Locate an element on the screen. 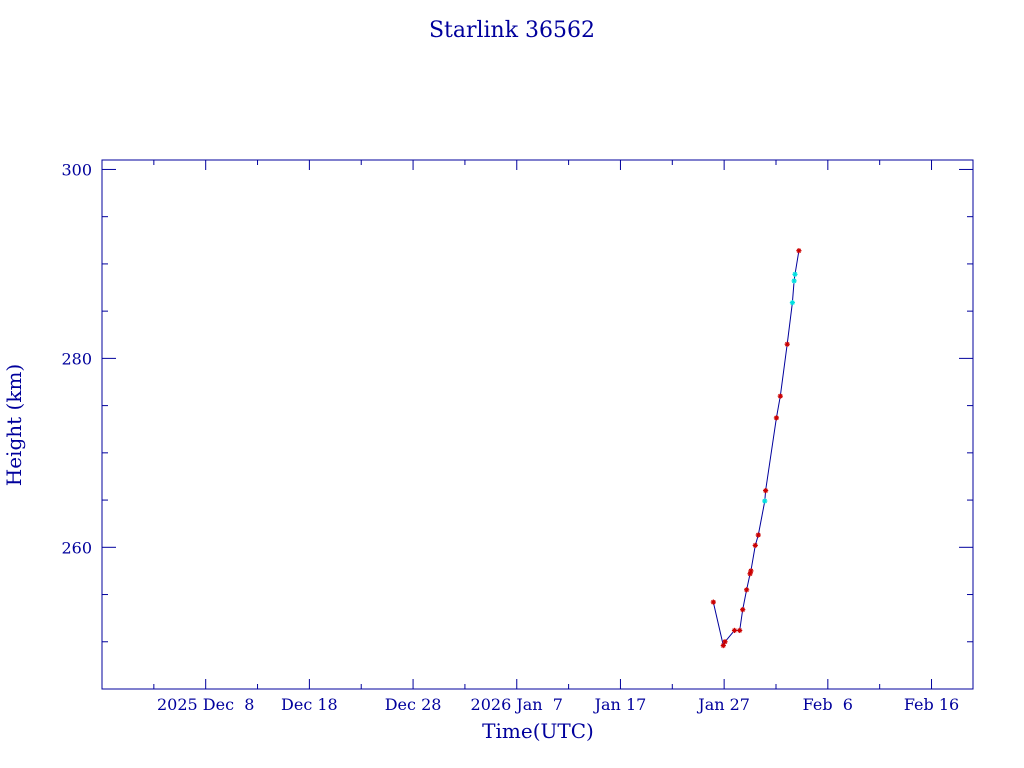 The width and height of the screenshot is (1024, 768). x-tick-label: Feb 16 is located at coordinates (931, 704).